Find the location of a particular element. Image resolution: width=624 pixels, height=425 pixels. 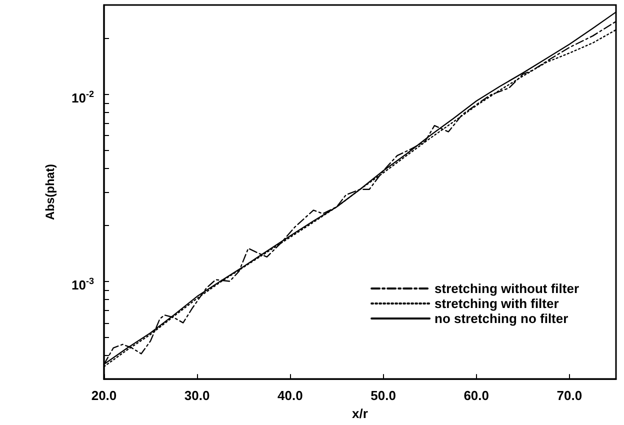

x-tick-label: 70.0 is located at coordinates (569, 396).